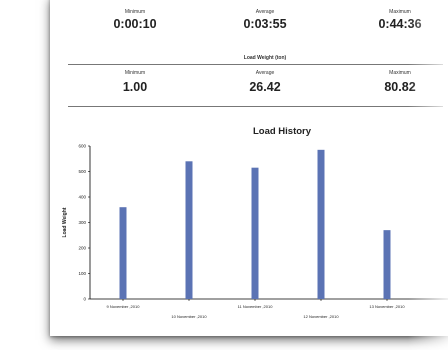 This screenshot has width=448, height=350. Describe the element at coordinates (265, 58) in the screenshot. I see `load-weight-title: Load Weight (ton)` at that location.